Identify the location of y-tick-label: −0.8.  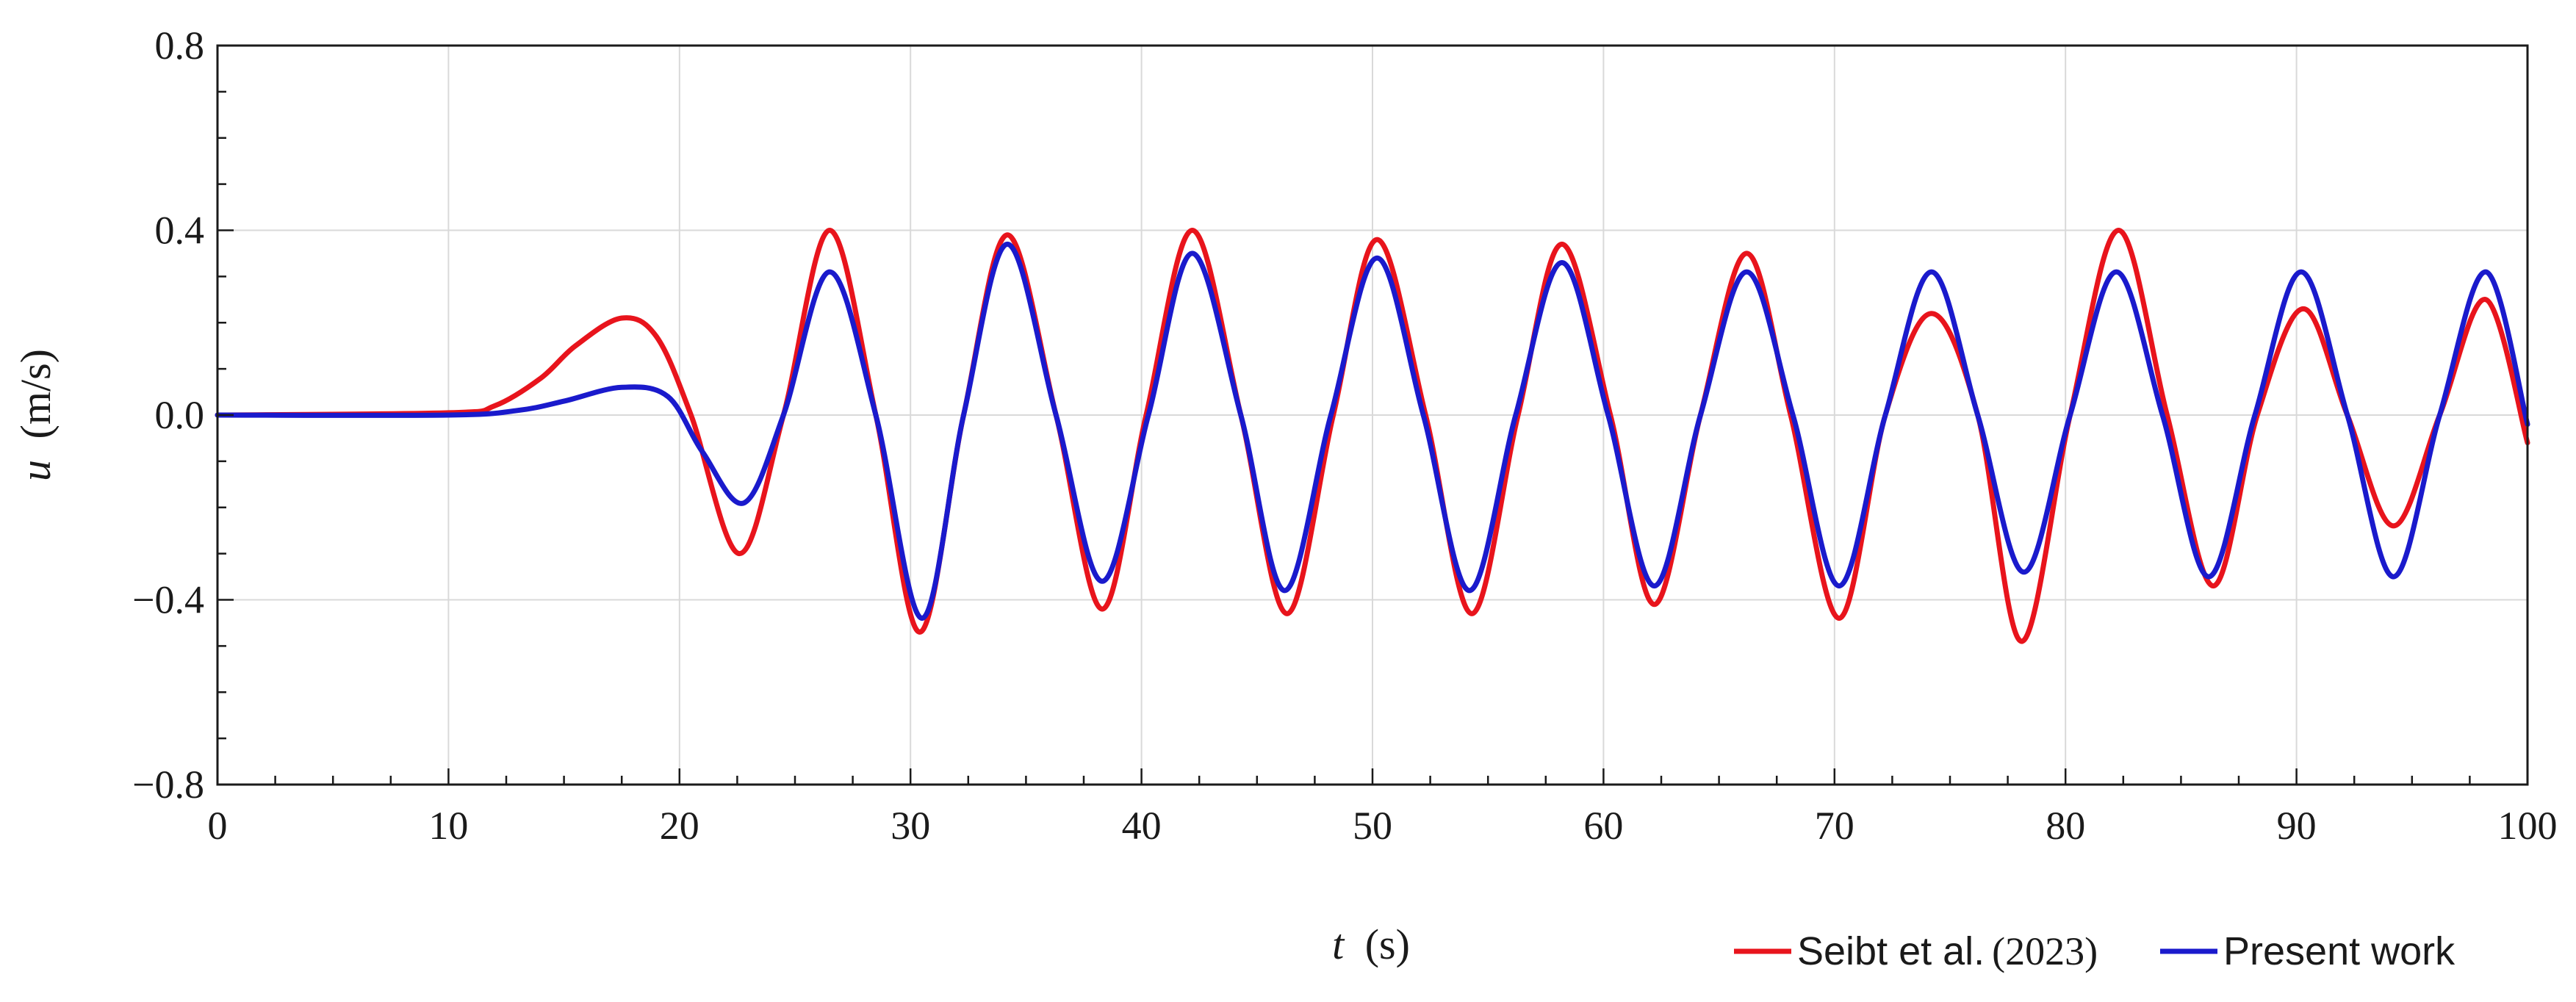
(168, 785).